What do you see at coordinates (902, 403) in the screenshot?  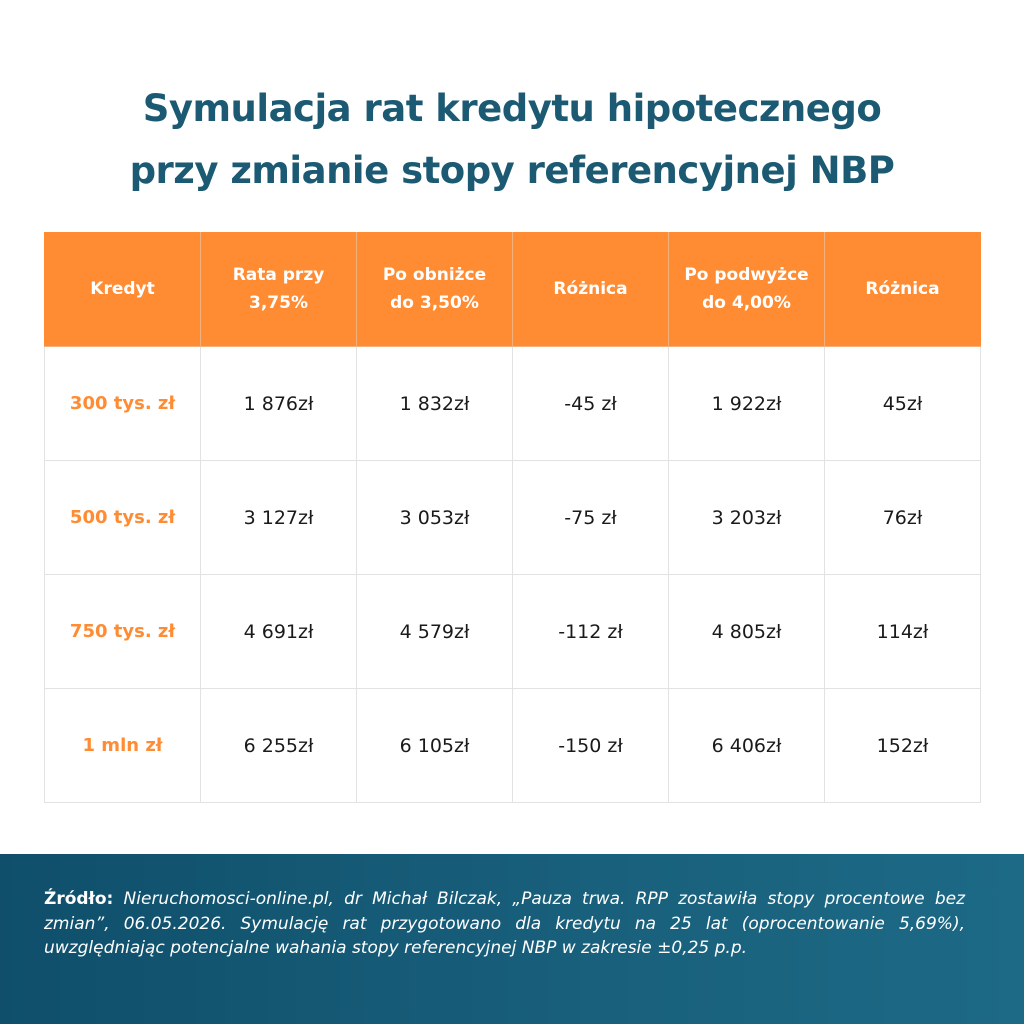 I see `table-cell: 45zł` at bounding box center [902, 403].